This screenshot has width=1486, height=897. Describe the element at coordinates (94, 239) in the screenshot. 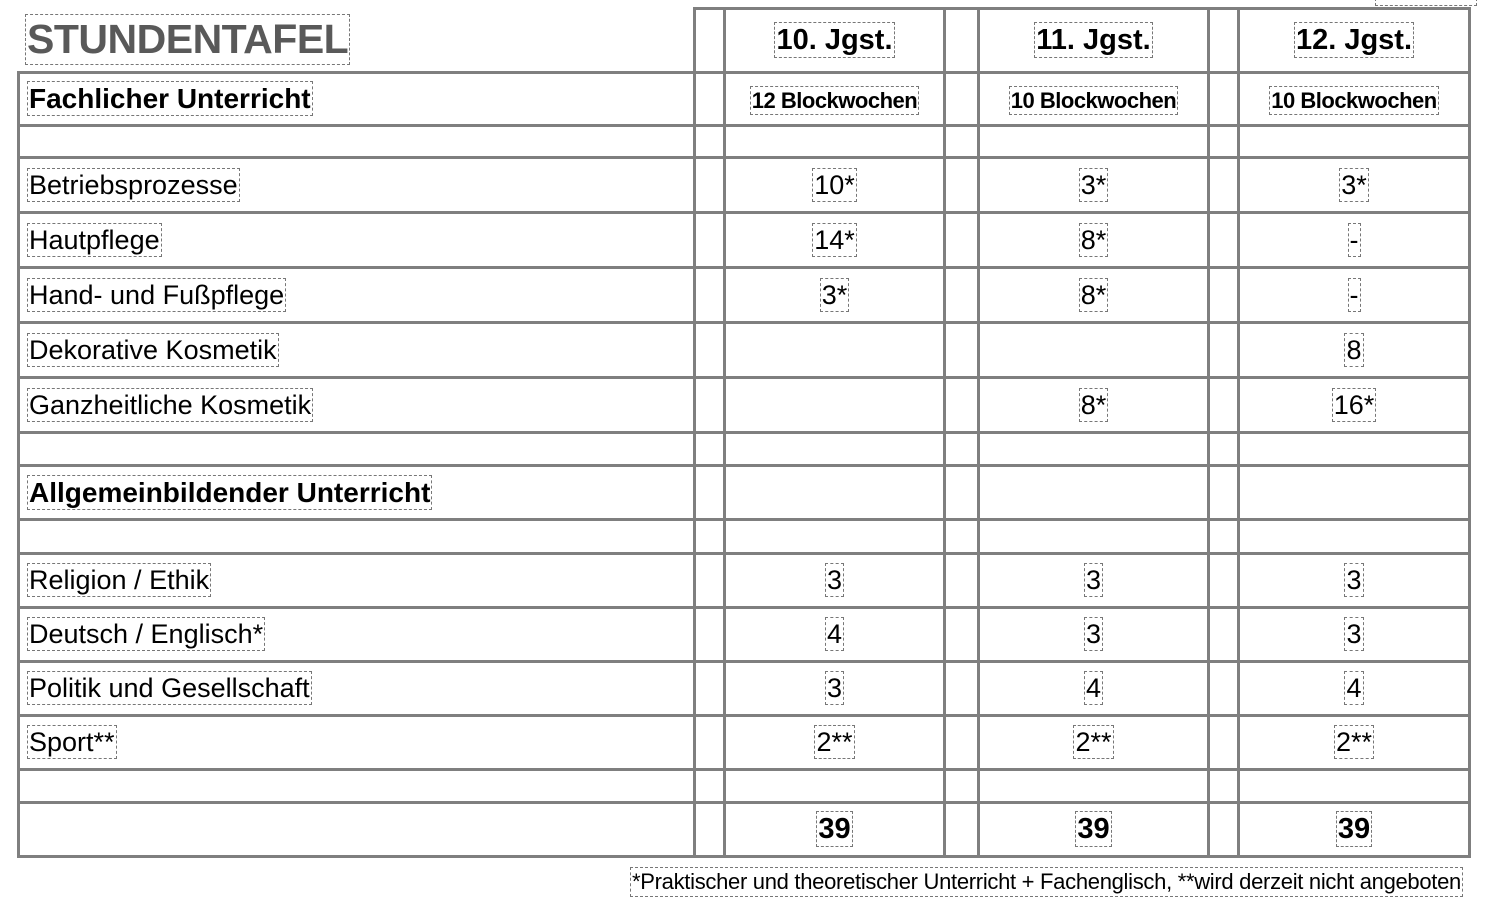

I see `subject-label: Hautpflege` at that location.